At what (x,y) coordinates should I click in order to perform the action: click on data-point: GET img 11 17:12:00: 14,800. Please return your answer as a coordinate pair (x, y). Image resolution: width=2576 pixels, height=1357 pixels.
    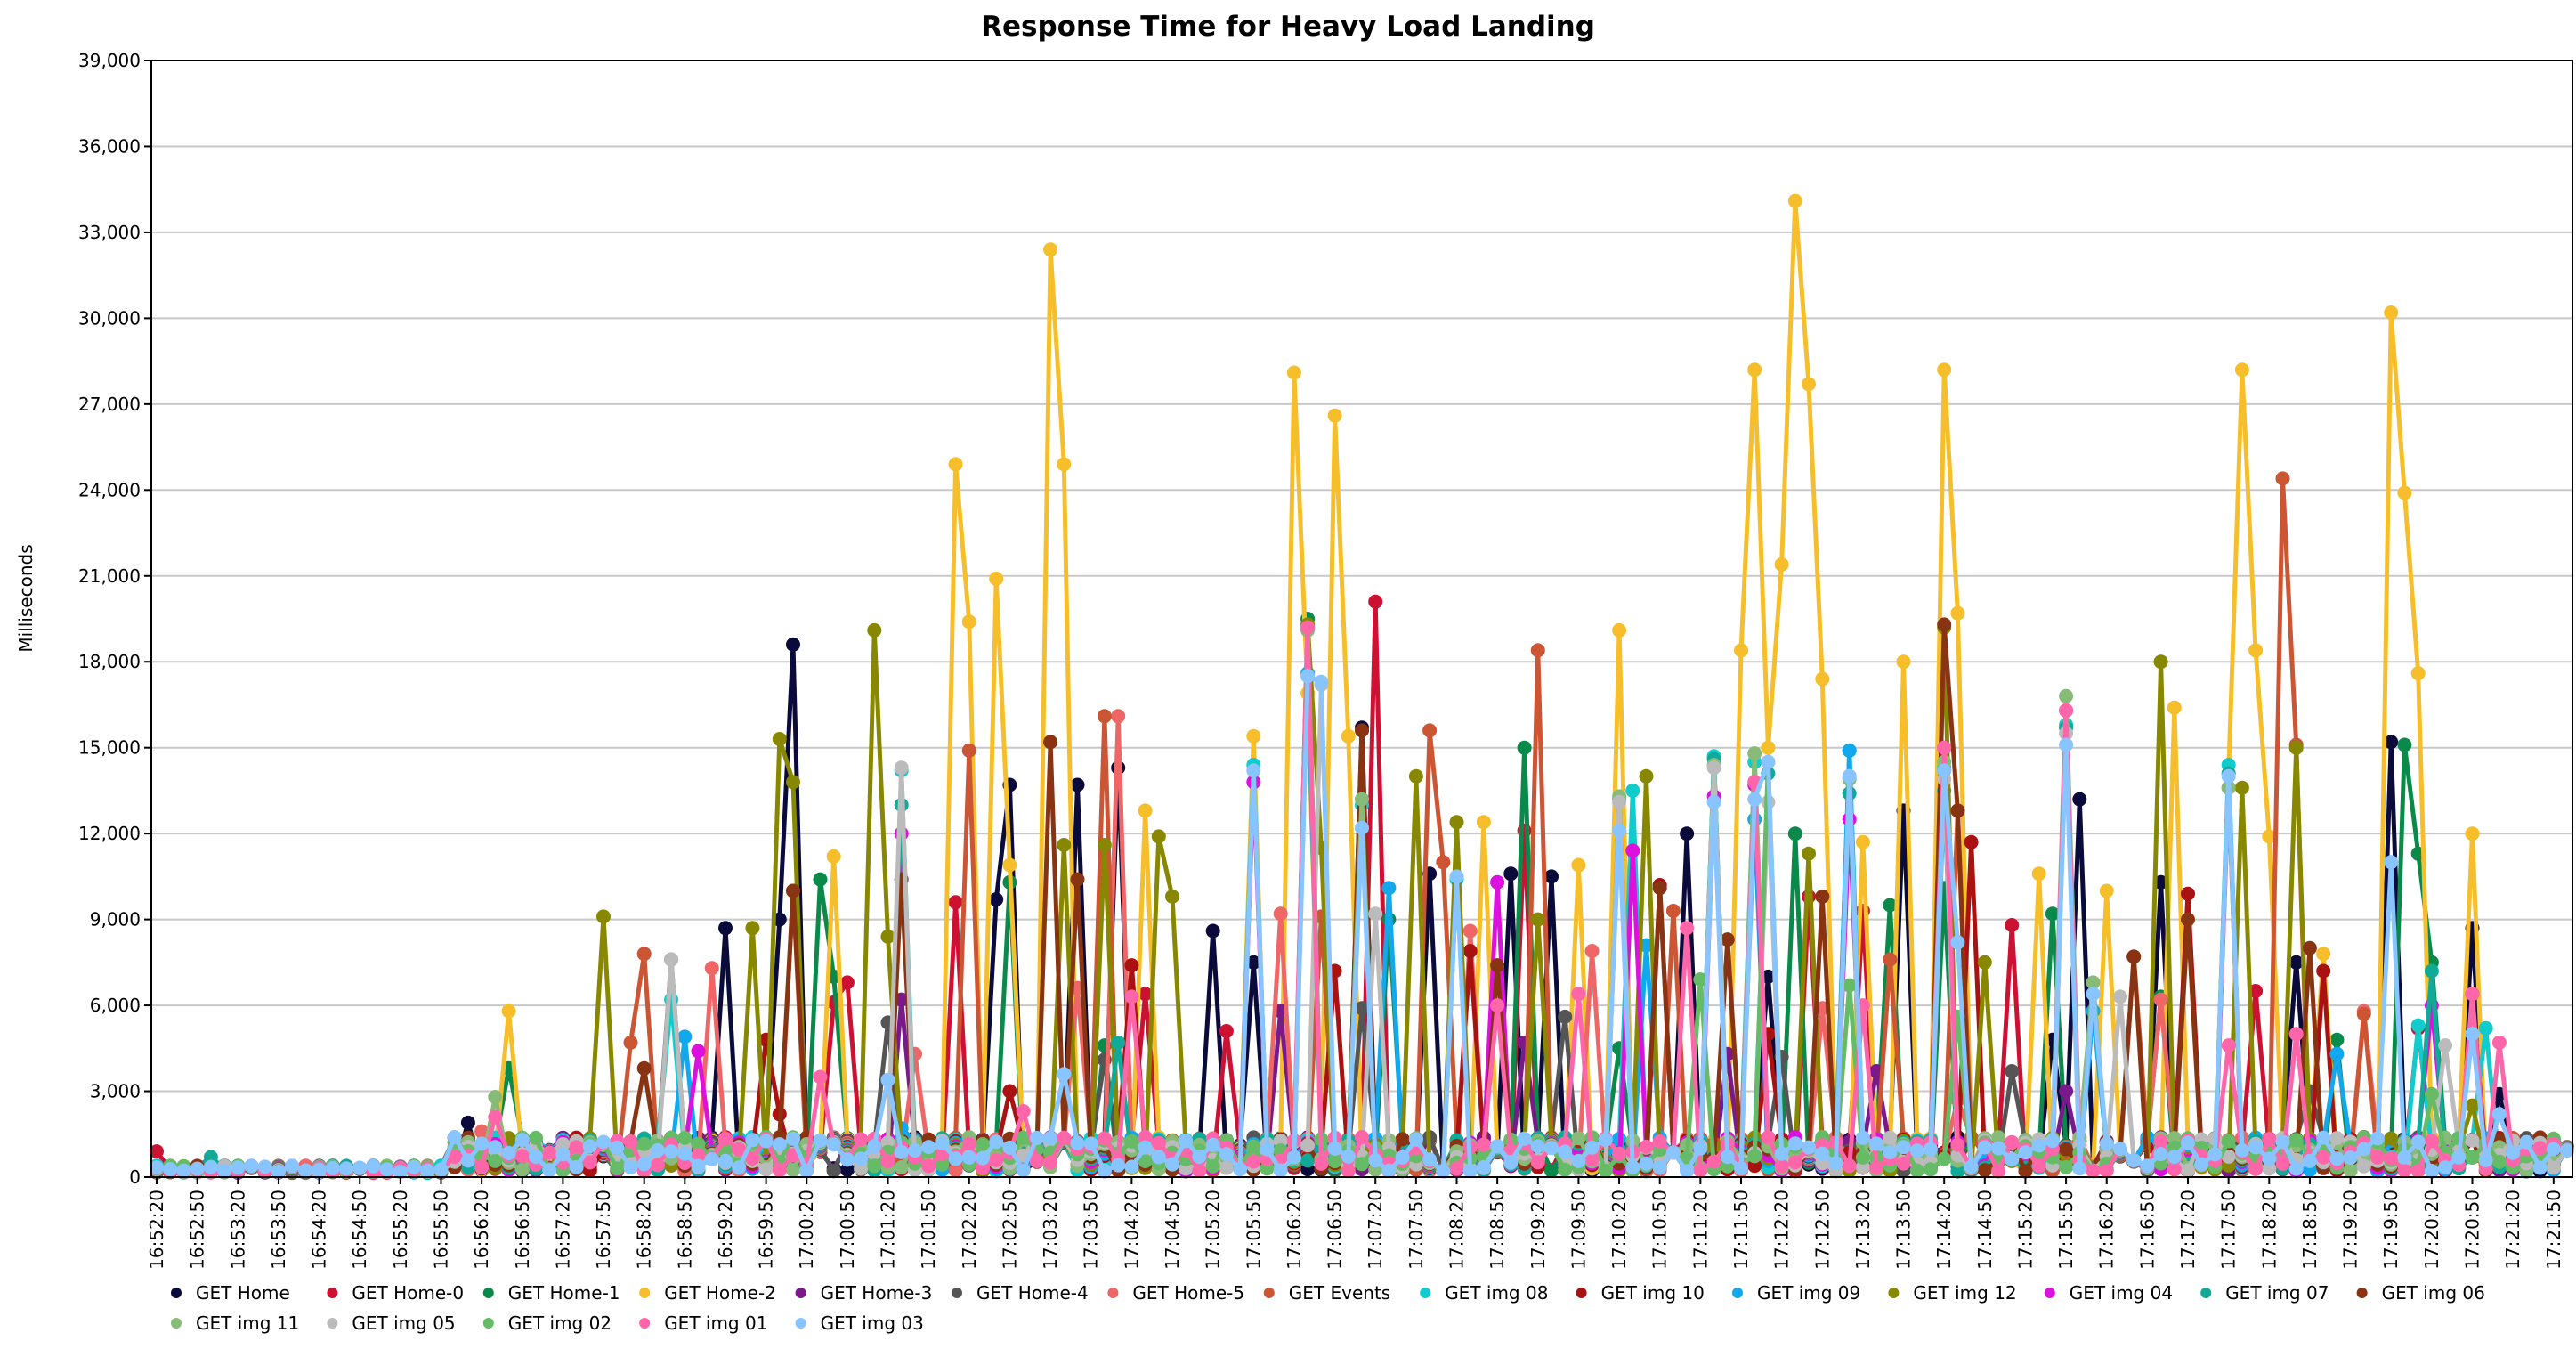
    Looking at the image, I should click on (1754, 753).